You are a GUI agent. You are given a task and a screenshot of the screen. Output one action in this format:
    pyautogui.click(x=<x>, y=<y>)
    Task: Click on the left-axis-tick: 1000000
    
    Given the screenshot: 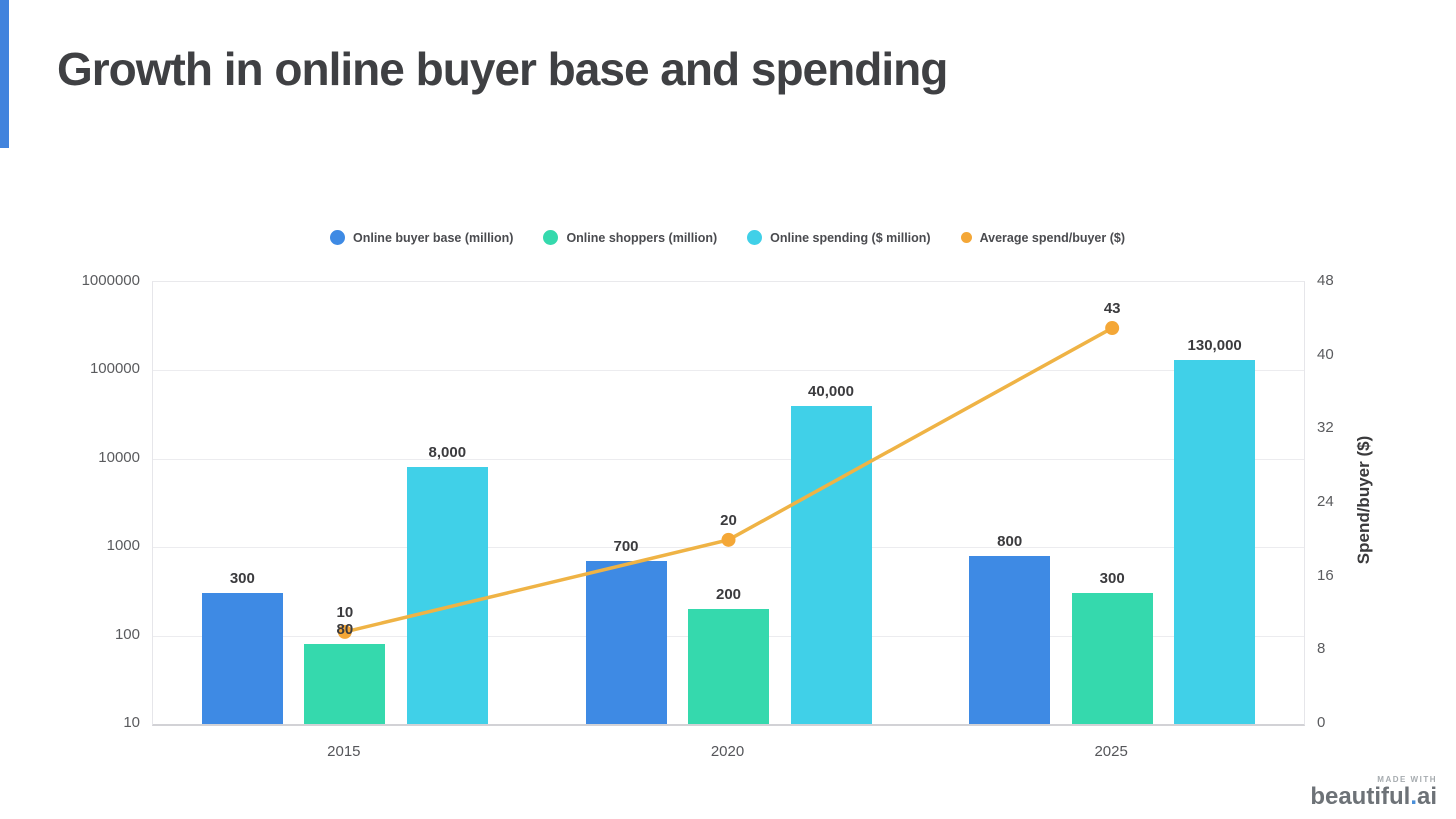 What is the action you would take?
    pyautogui.click(x=110, y=280)
    